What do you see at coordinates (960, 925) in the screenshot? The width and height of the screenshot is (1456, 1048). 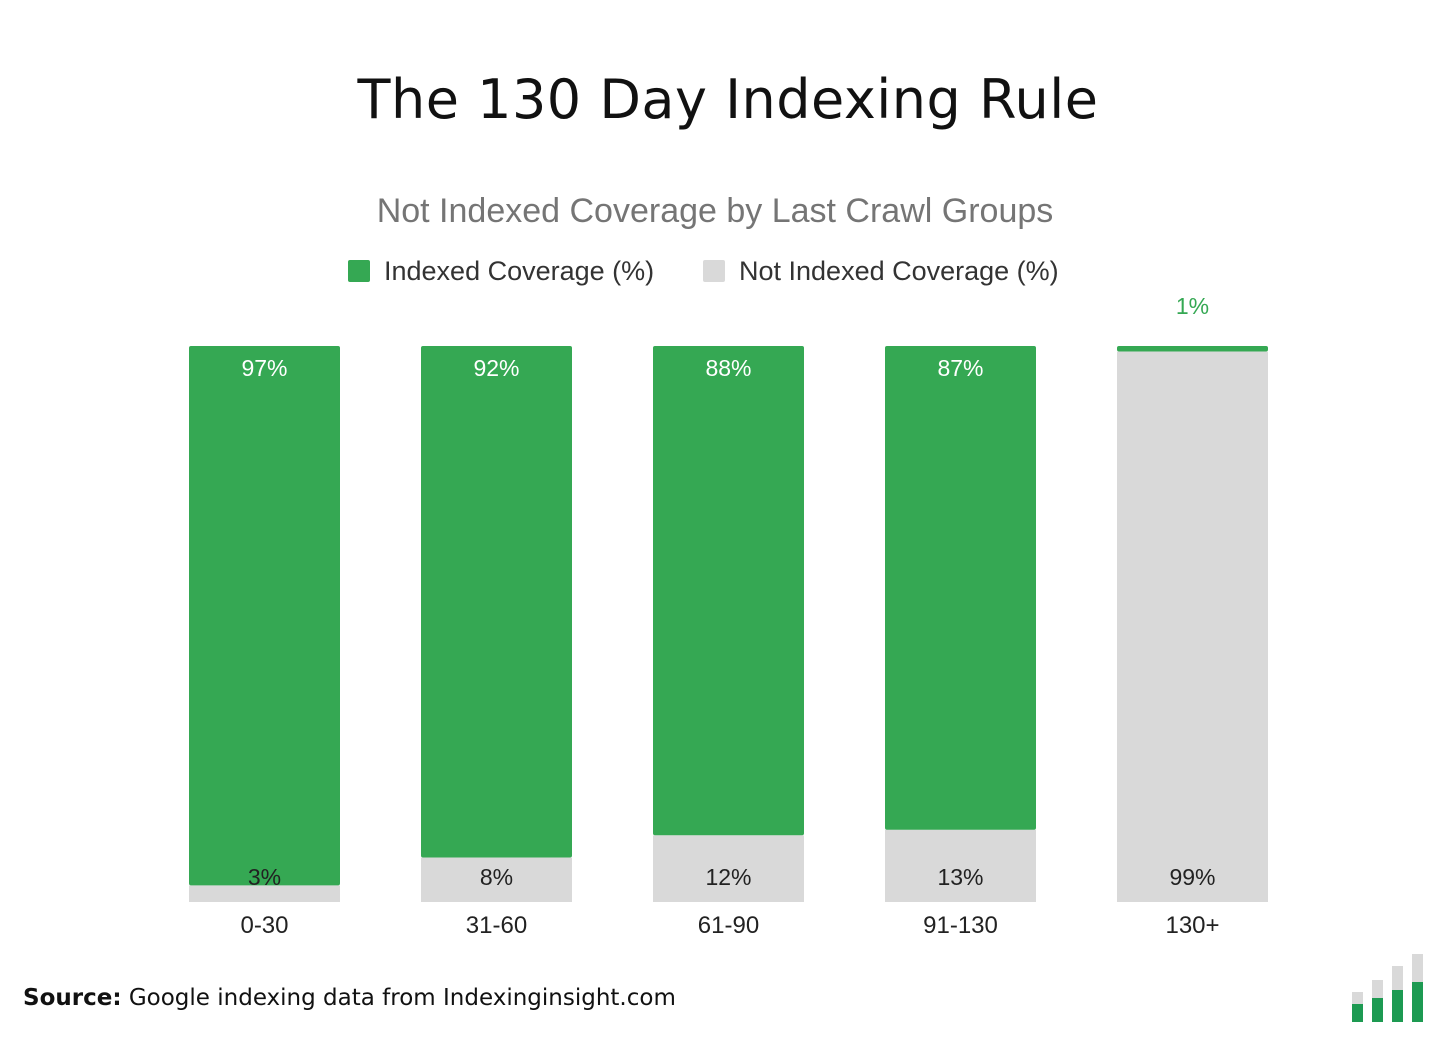 I see `x-tick-label-91-130: 91-130` at bounding box center [960, 925].